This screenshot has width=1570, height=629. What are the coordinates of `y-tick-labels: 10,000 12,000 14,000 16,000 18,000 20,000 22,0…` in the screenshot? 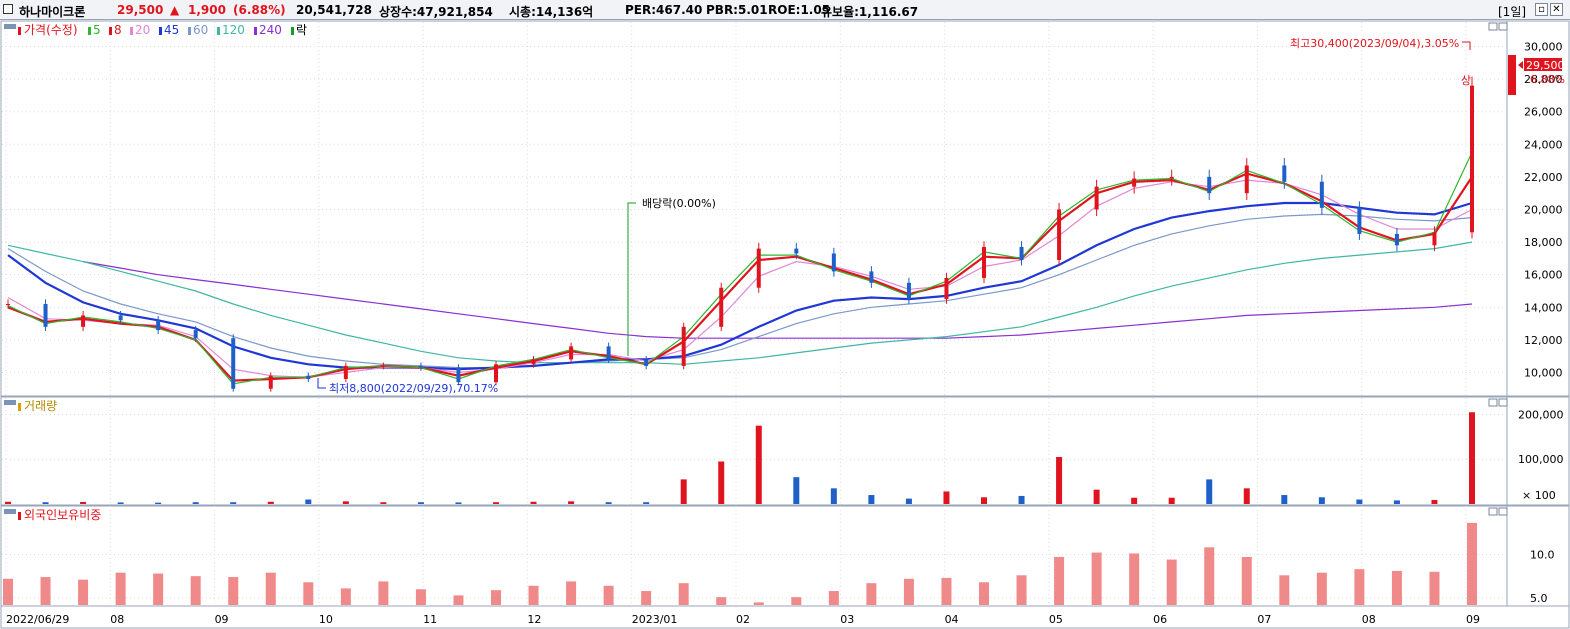 It's located at (1541, 323).